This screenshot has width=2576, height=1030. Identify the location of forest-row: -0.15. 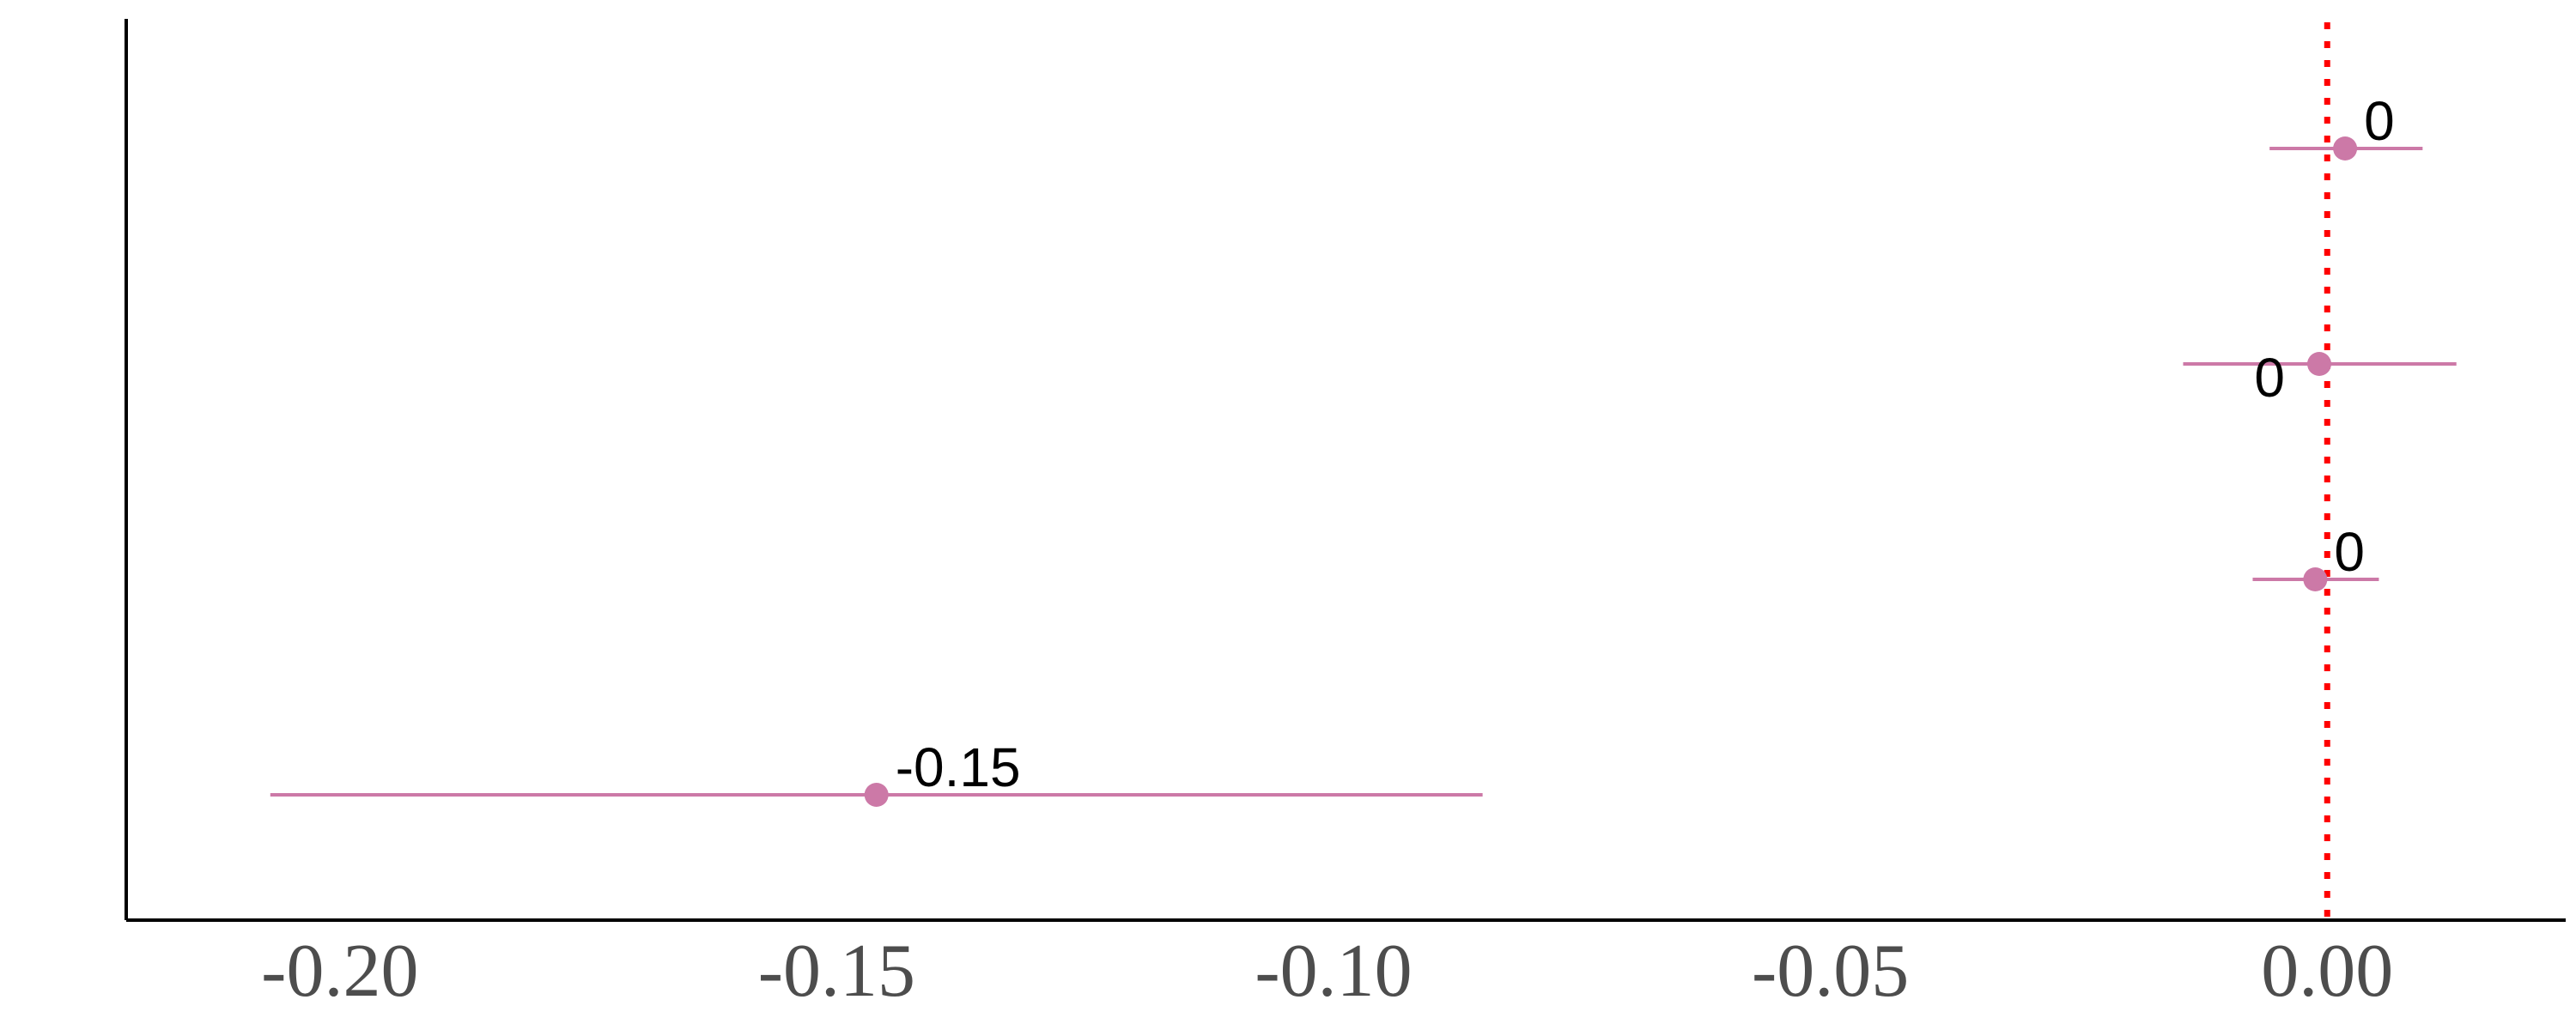
(876, 771).